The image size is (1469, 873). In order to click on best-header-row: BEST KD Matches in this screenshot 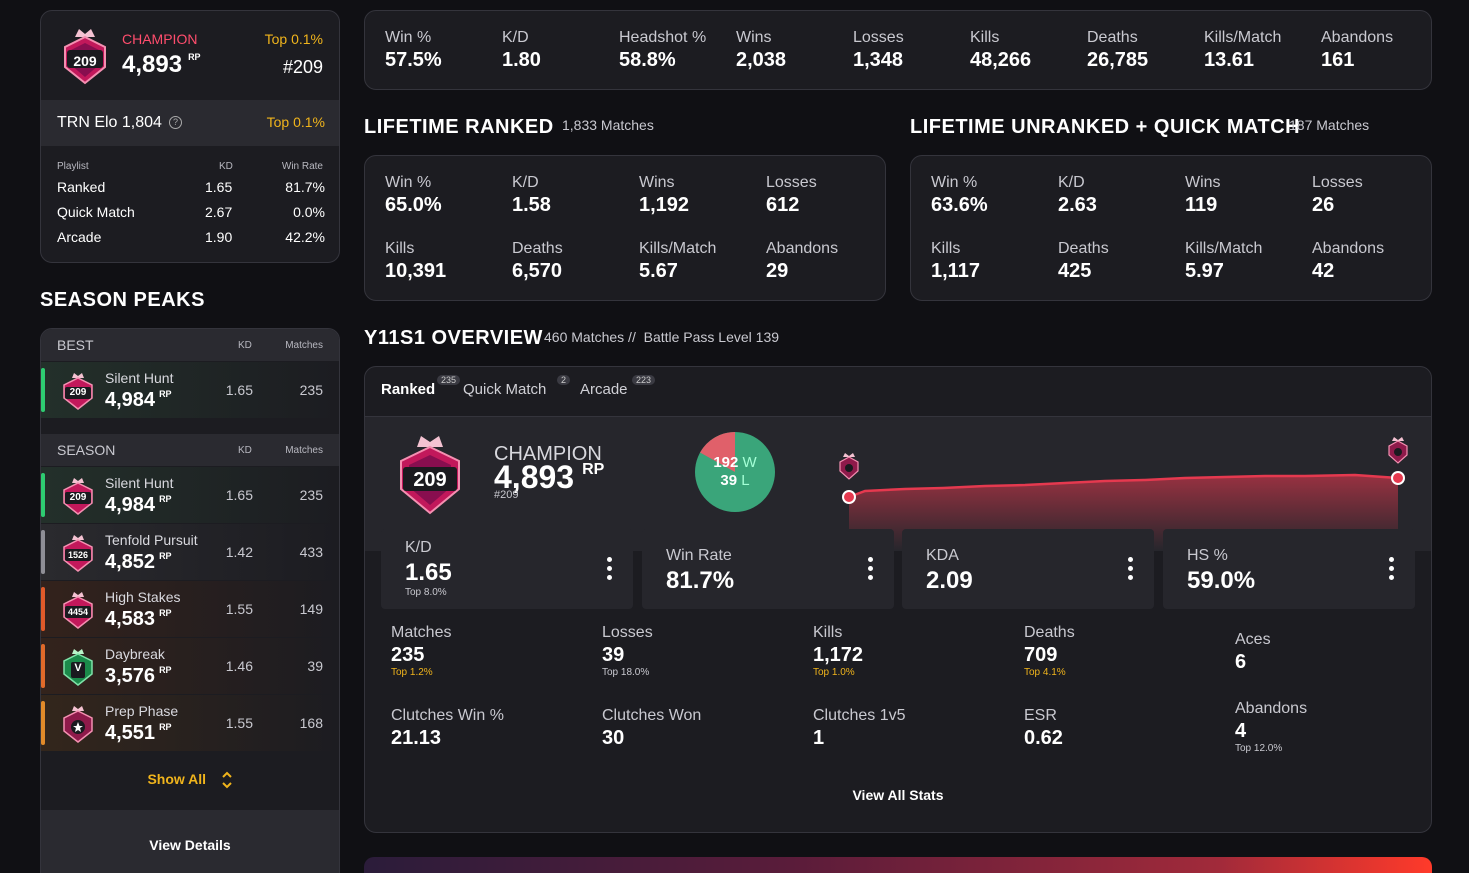, I will do `click(190, 345)`.